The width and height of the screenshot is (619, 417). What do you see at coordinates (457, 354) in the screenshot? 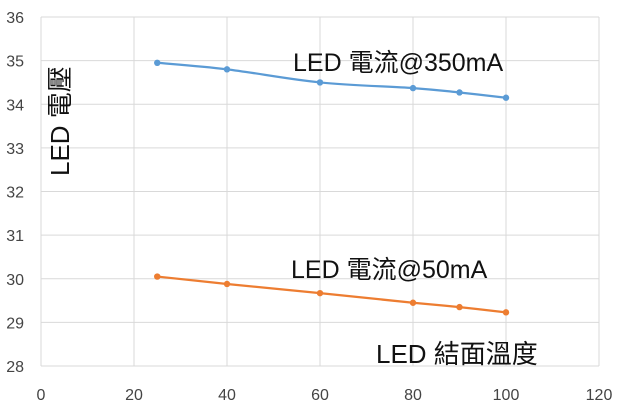
I see `x-axis-label: LED 結面溫度` at bounding box center [457, 354].